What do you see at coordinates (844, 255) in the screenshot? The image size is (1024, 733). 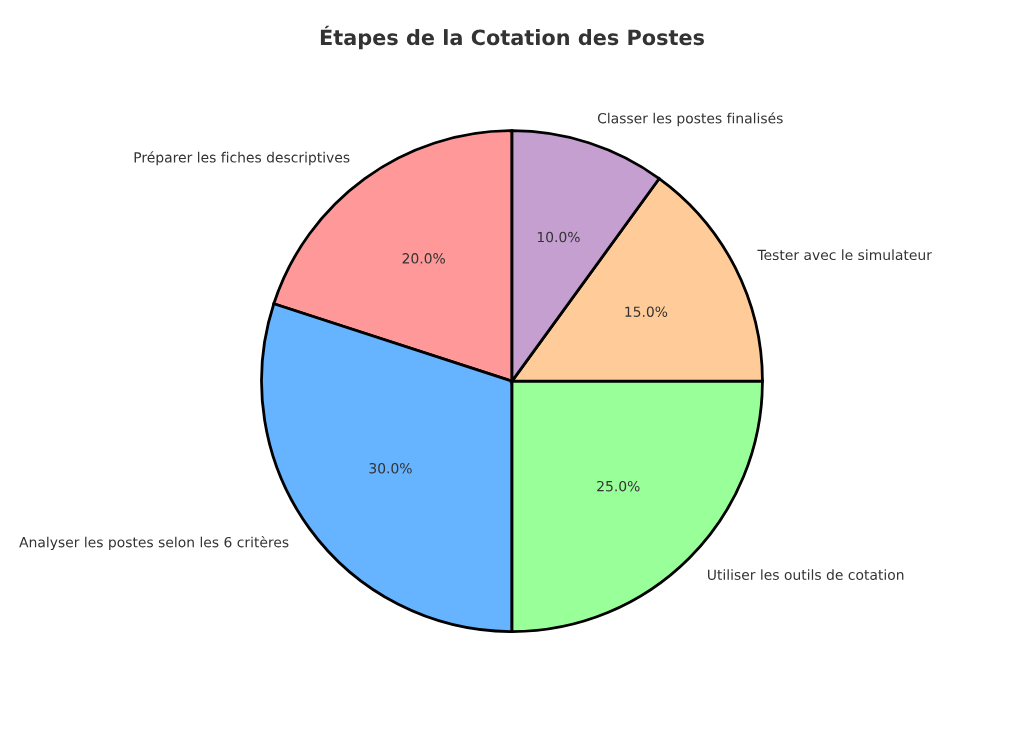 I see `slice-label: Tester avec le simulateur` at bounding box center [844, 255].